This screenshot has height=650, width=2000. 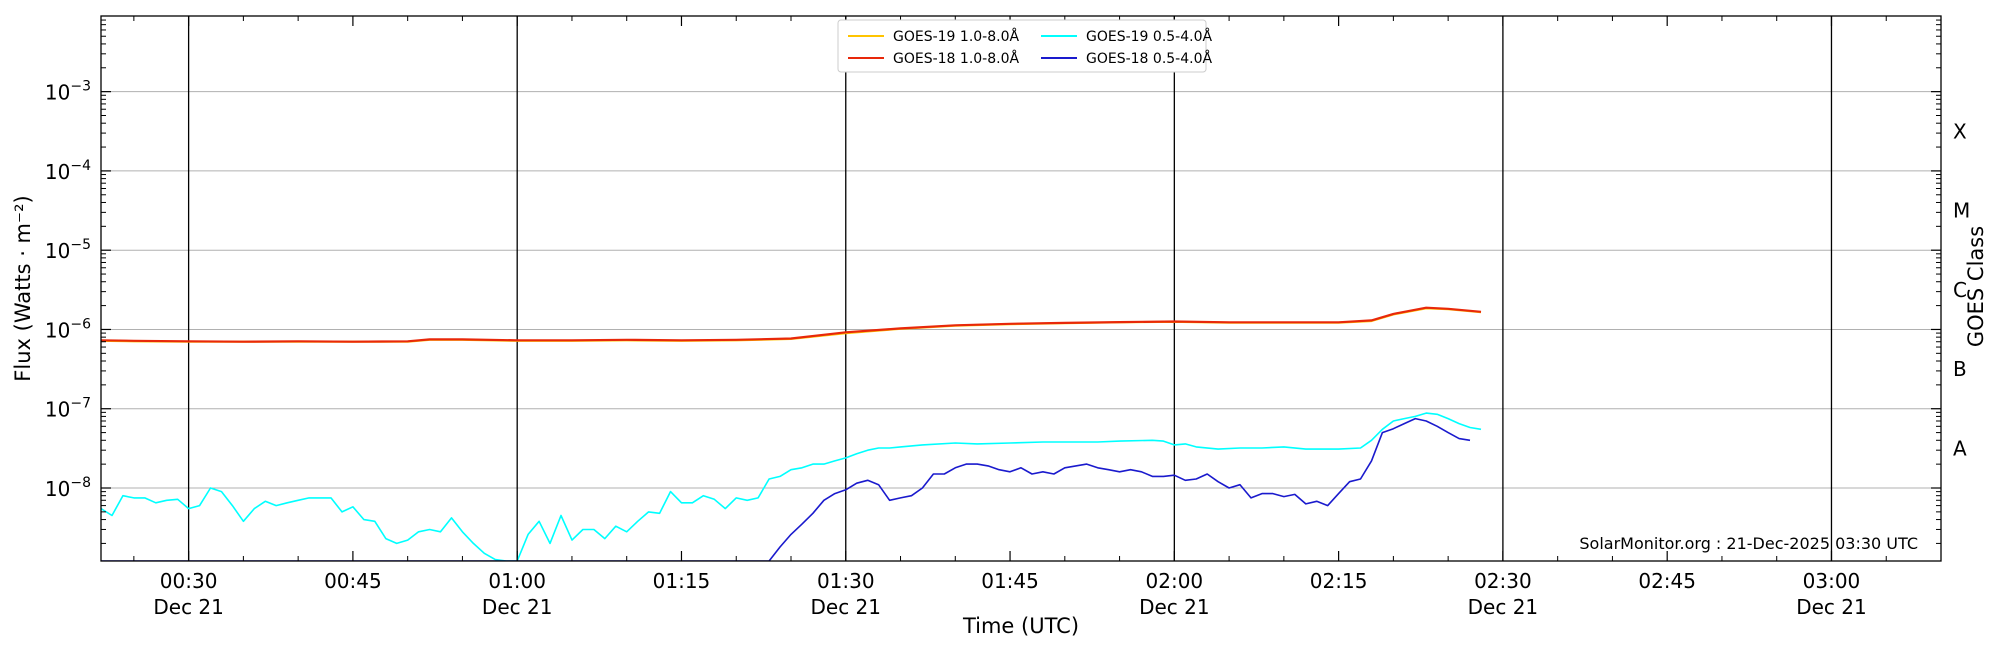 What do you see at coordinates (68, 488) in the screenshot?
I see `y-tick-label: 10⁻⁸` at bounding box center [68, 488].